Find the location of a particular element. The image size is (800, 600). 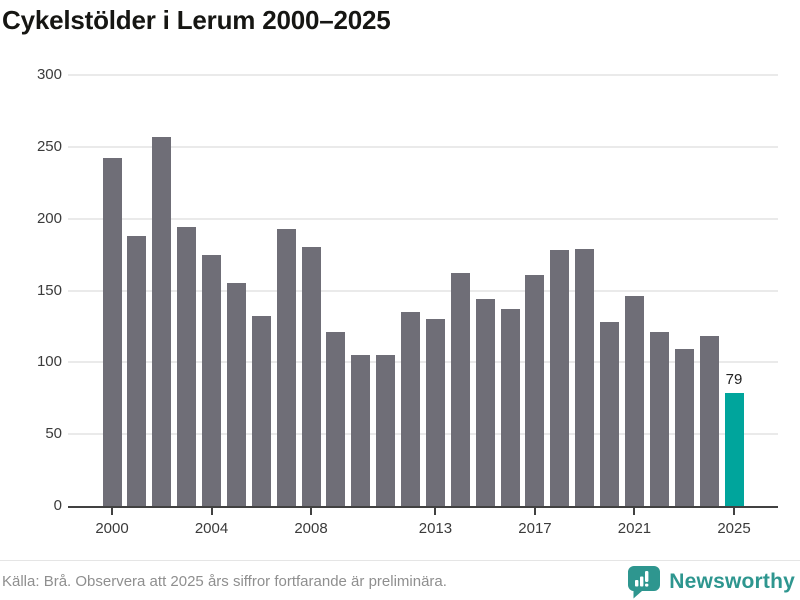

x-tick-2017 is located at coordinates (534, 511).